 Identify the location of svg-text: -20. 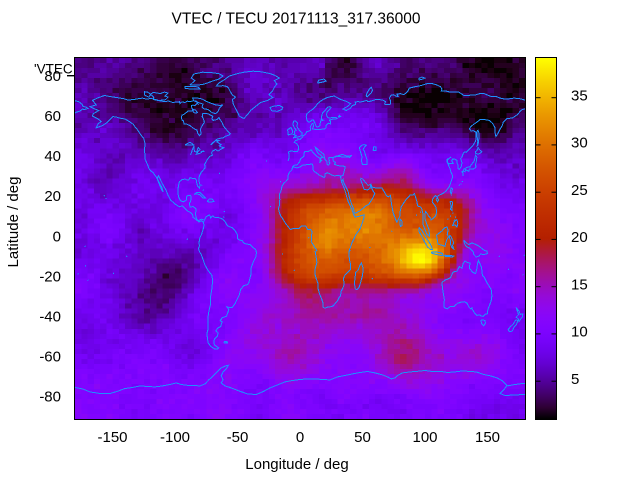
(50, 276).